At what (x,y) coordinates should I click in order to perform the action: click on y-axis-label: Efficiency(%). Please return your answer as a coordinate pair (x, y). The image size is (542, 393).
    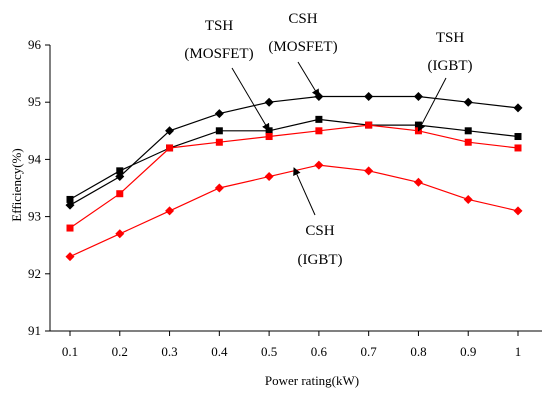
    Looking at the image, I should click on (16, 184).